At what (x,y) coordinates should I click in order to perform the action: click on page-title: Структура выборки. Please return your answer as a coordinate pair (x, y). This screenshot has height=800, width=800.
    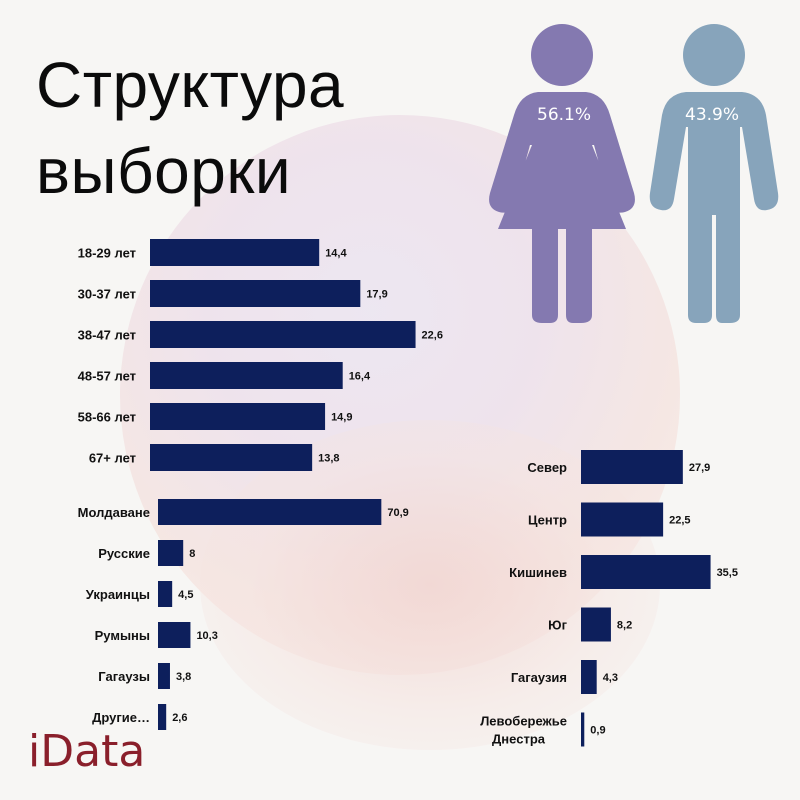
    Looking at the image, I should click on (190, 128).